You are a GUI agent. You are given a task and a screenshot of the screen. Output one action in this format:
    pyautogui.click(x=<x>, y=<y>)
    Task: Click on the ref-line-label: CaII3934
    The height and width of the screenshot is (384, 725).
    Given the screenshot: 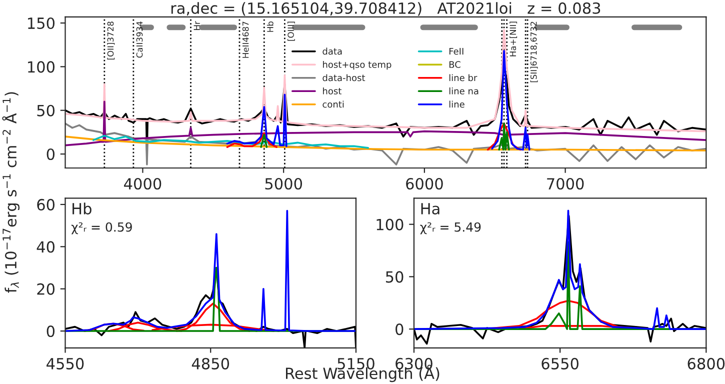 What is the action you would take?
    pyautogui.click(x=139, y=40)
    